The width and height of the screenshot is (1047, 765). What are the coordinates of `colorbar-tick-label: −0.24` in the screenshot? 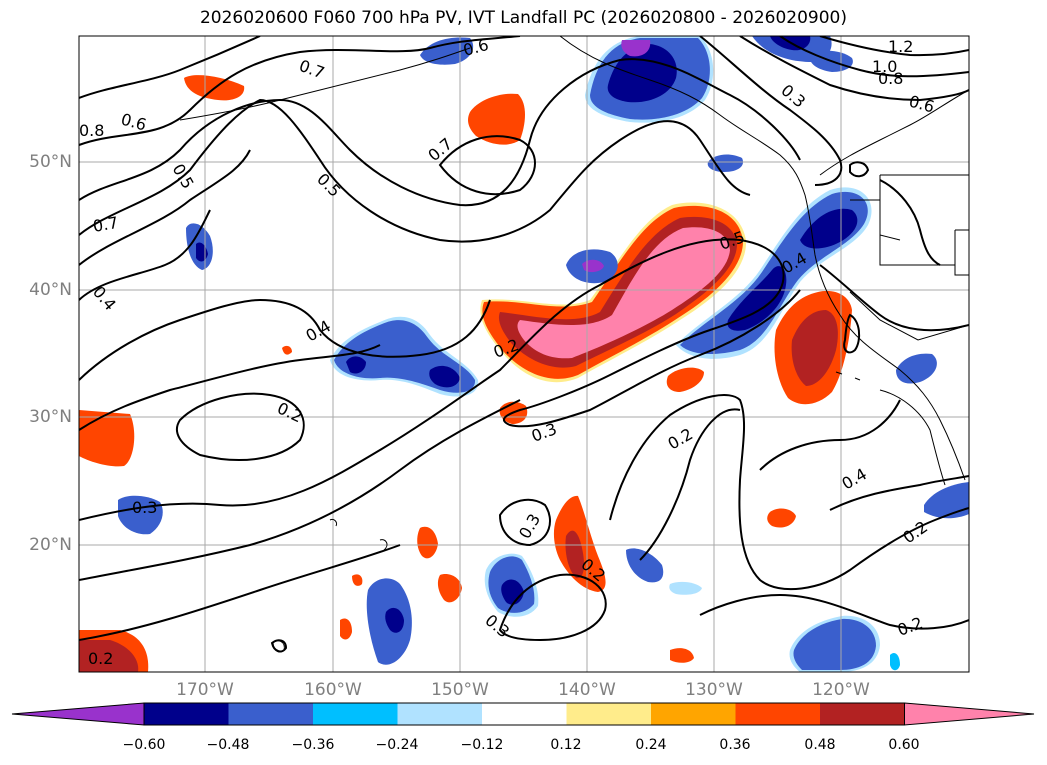 It's located at (397, 745).